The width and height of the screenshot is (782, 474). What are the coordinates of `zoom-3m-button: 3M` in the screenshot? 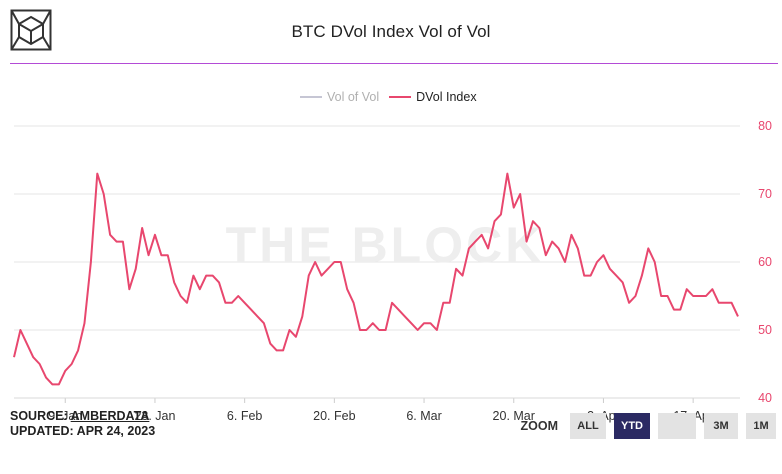 It's located at (721, 426).